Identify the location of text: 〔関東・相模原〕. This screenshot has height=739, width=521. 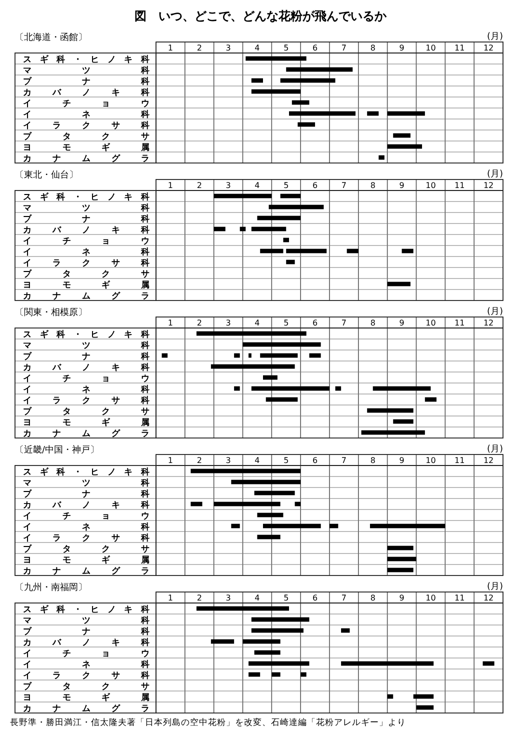
(51, 312).